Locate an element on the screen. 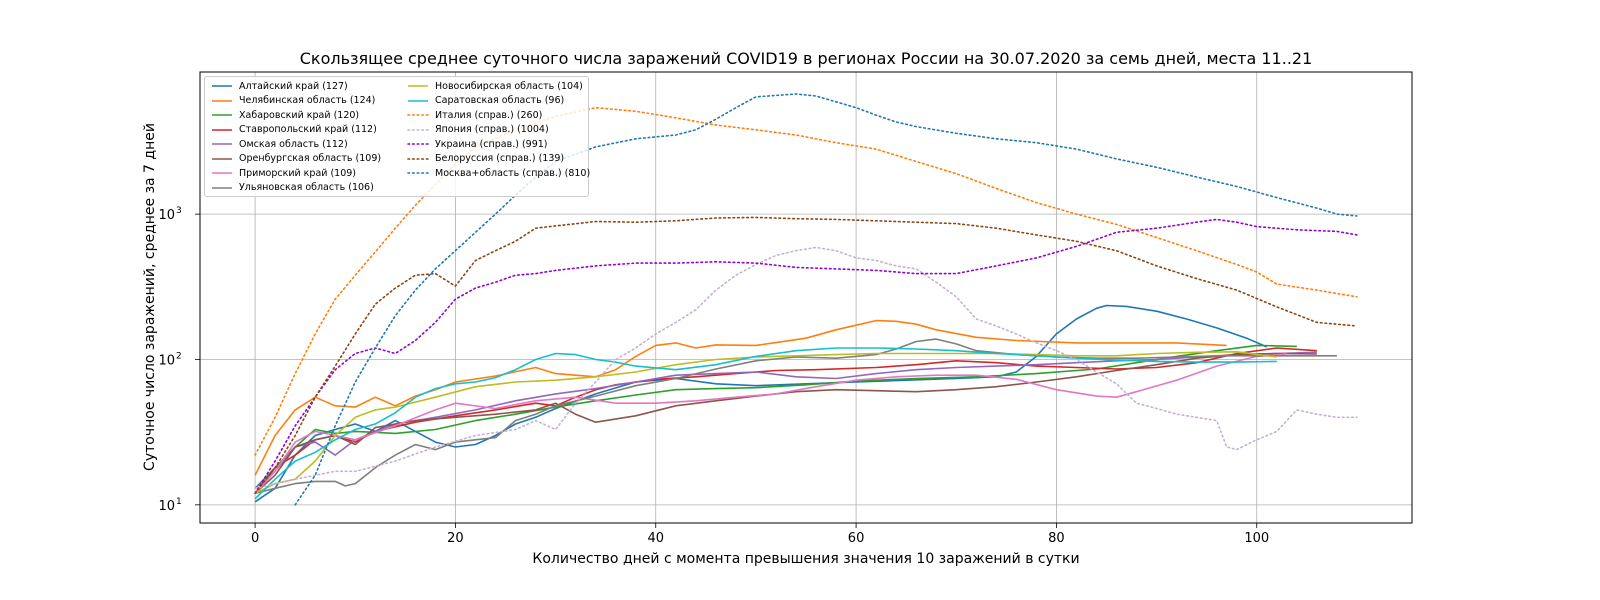 This screenshot has height=600, width=1600. legend-label: Ставропольский край (112) is located at coordinates (308, 130).